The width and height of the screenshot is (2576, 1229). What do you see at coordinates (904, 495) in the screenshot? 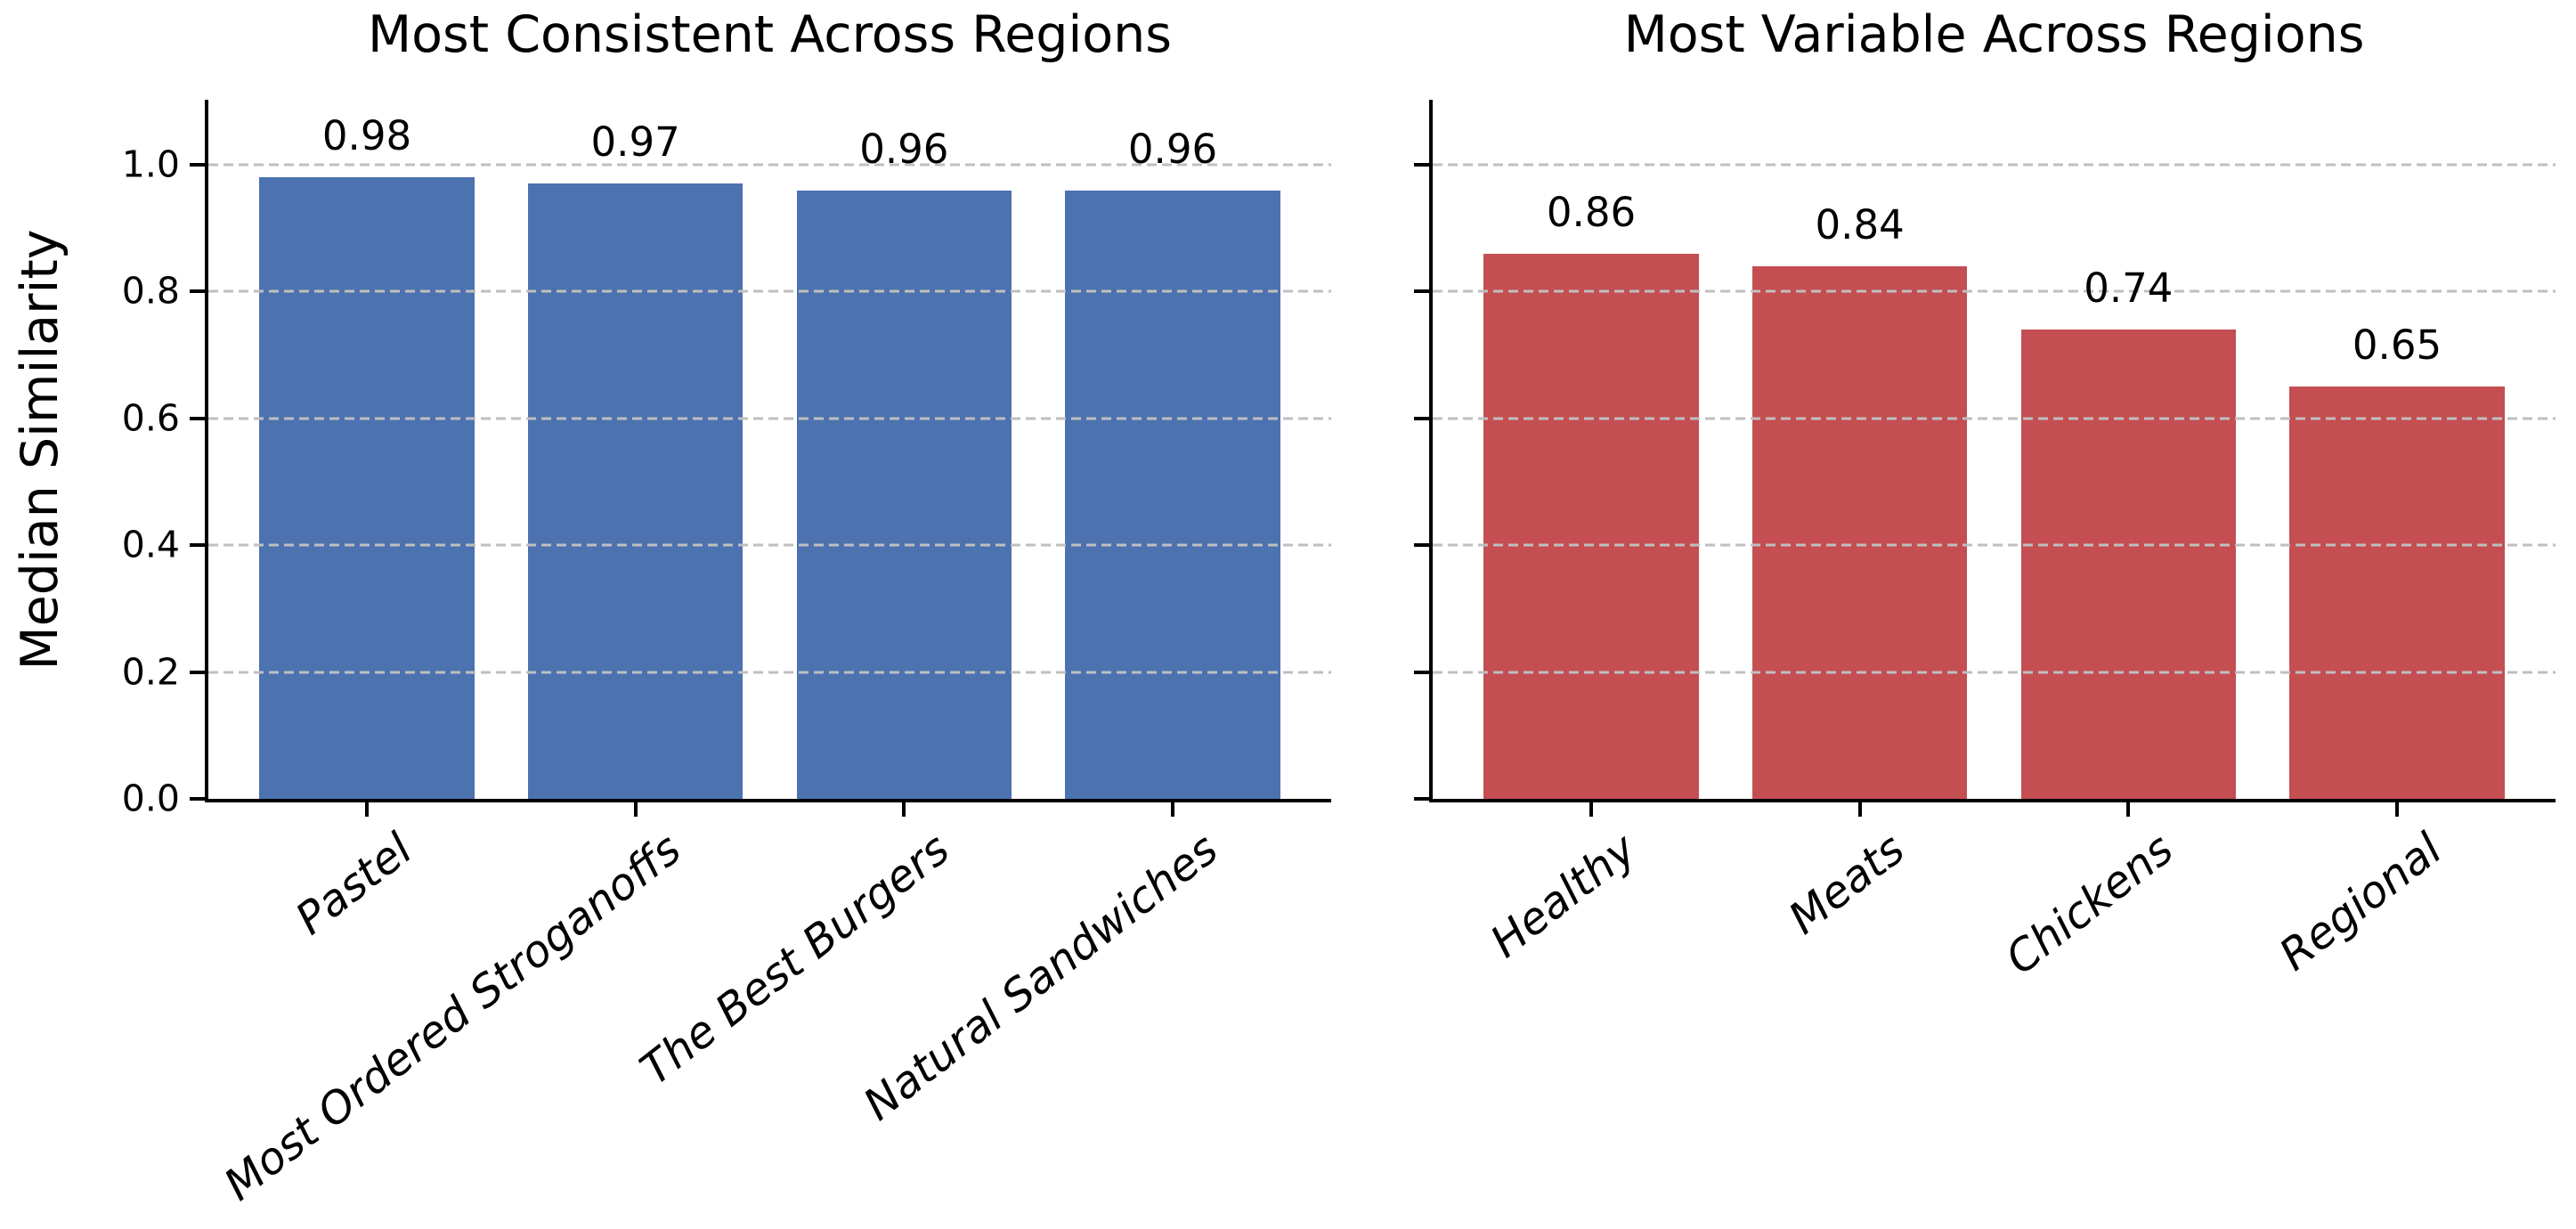
I see `bar-the-best-burgers` at bounding box center [904, 495].